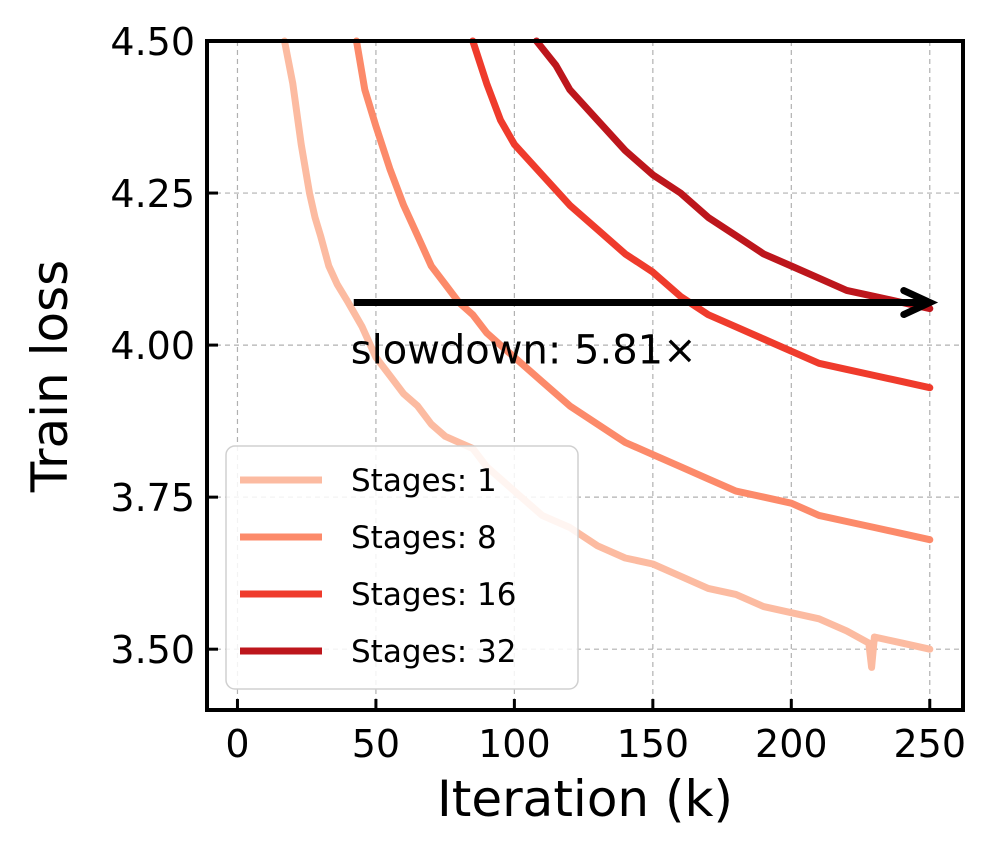  What do you see at coordinates (152, 498) in the screenshot?
I see `y-tick-label-1: 3.75` at bounding box center [152, 498].